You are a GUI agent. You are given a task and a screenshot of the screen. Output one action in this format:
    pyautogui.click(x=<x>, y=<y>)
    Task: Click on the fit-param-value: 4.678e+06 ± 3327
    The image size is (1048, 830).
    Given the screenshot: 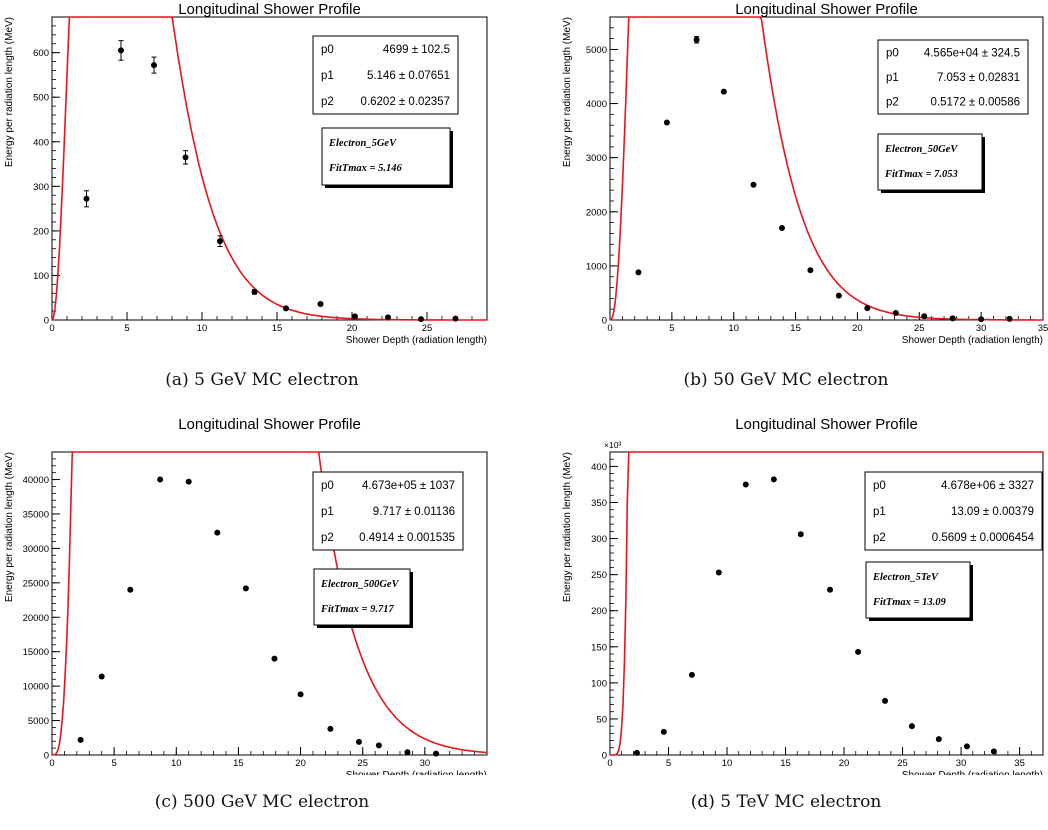 What is the action you would take?
    pyautogui.click(x=987, y=486)
    